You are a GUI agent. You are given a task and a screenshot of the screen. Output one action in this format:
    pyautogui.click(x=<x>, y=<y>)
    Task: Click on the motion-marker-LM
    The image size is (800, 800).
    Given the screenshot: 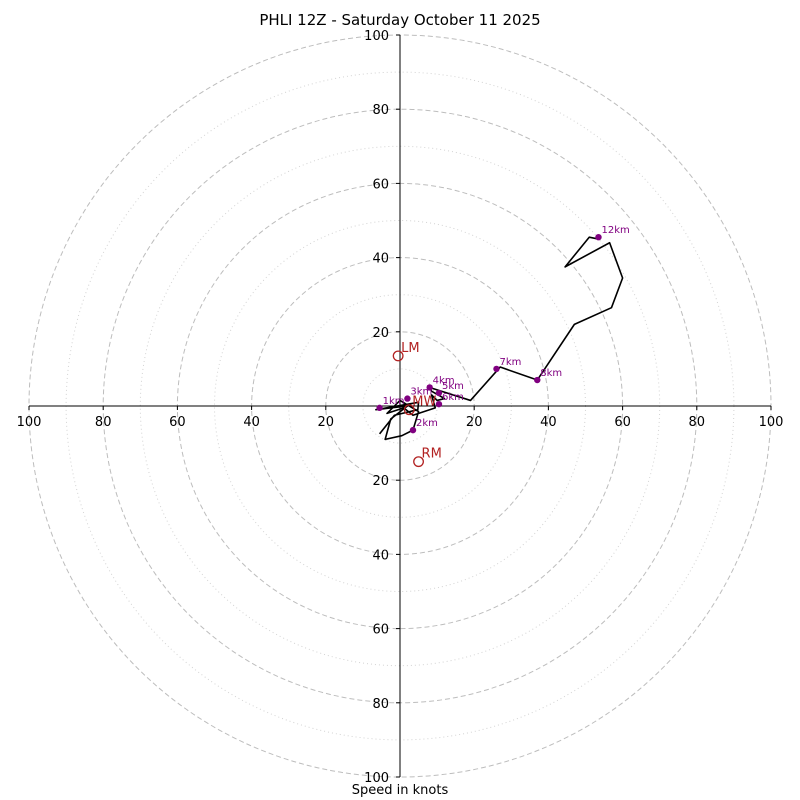 What is the action you would take?
    pyautogui.click(x=398, y=356)
    